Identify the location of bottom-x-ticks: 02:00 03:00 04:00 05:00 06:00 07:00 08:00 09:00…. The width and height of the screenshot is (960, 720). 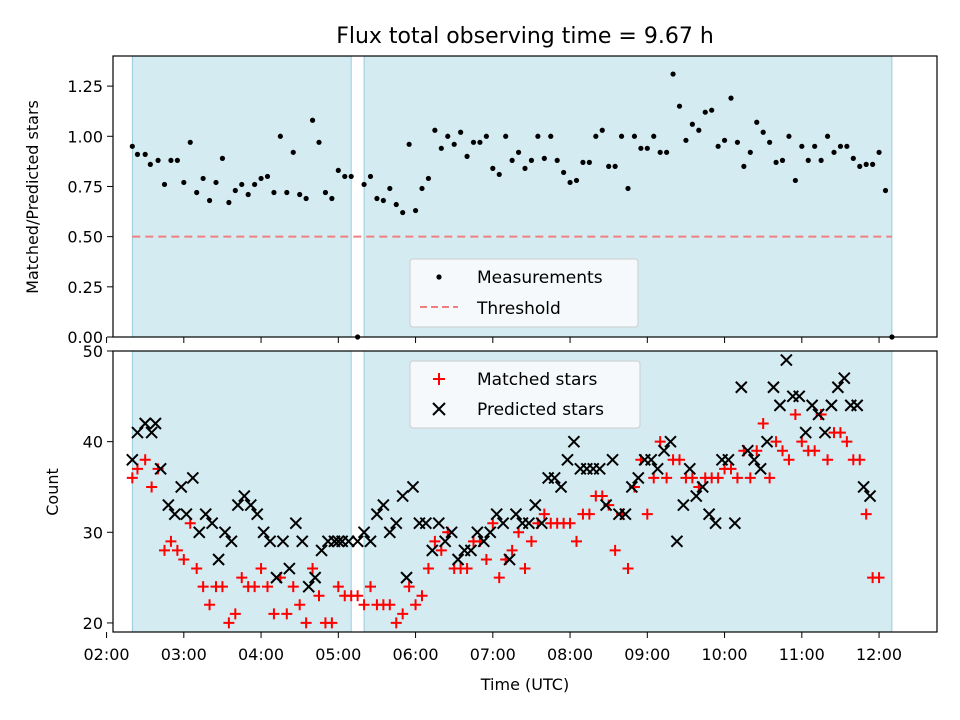
(493, 648).